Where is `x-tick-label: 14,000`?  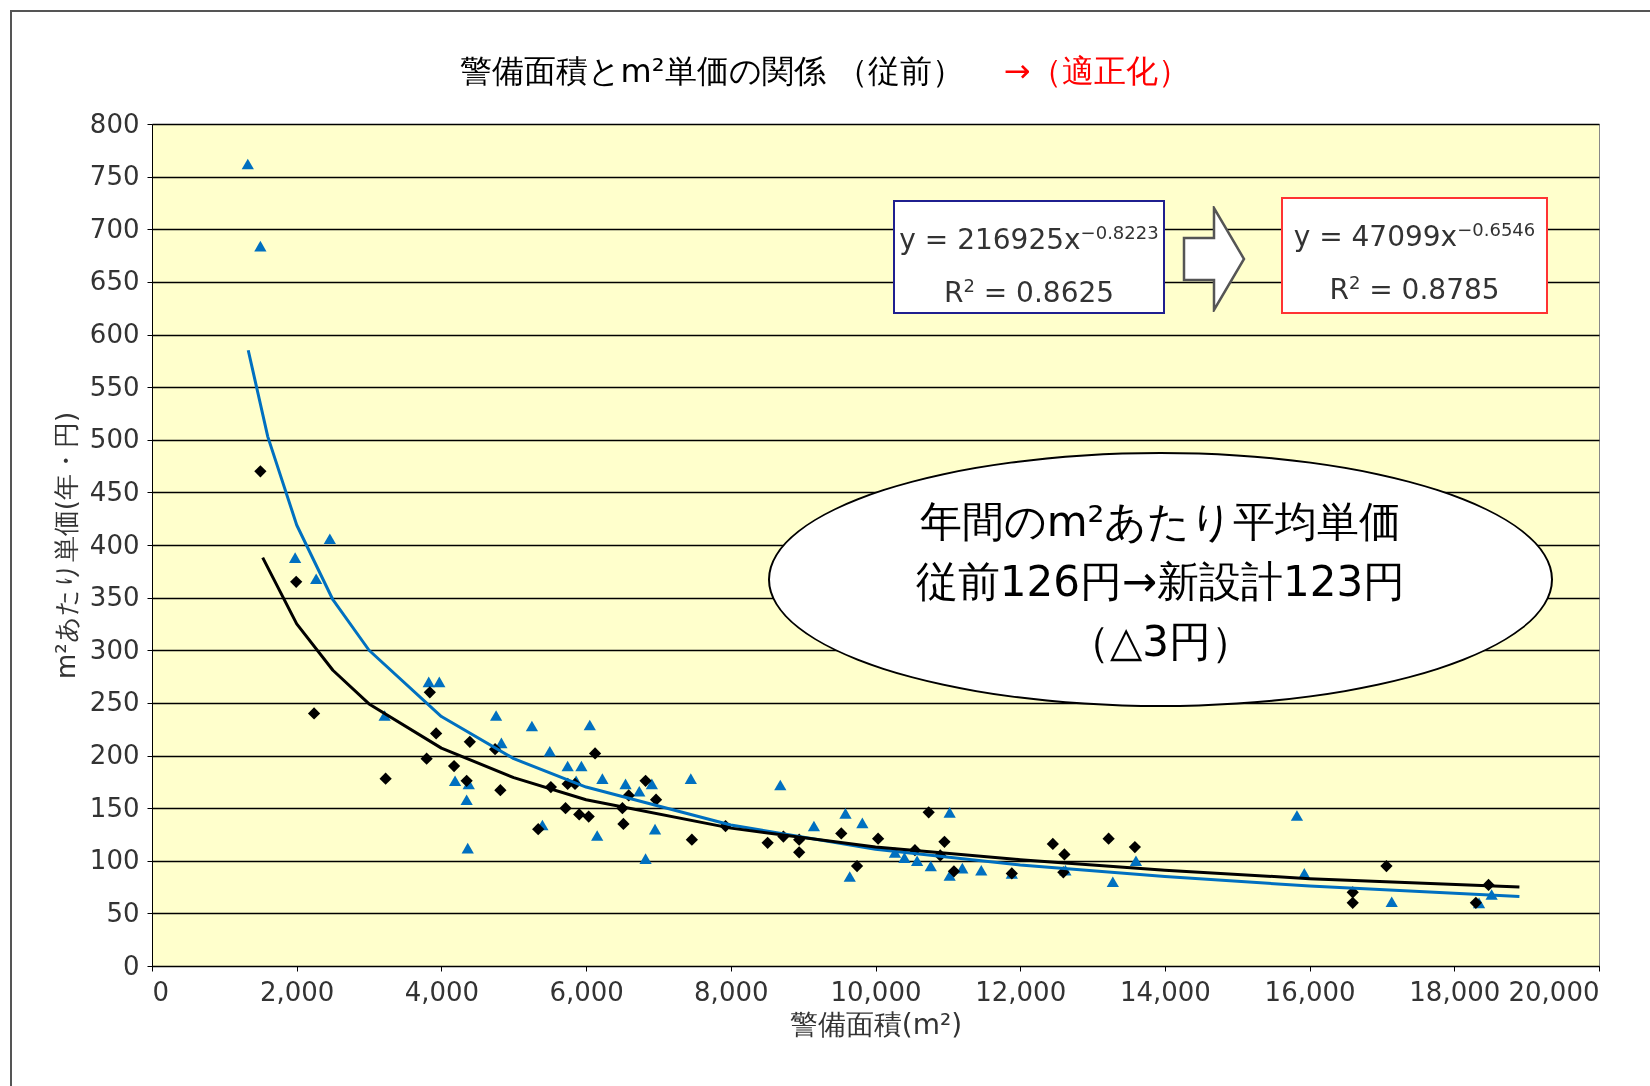
x-tick-label: 14,000 is located at coordinates (1165, 991).